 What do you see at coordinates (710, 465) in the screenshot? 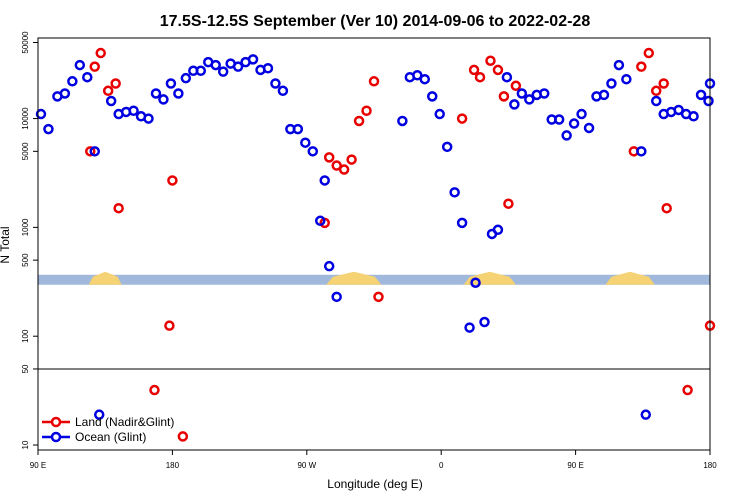
I see `x-tick-label-5: 180` at bounding box center [710, 465].